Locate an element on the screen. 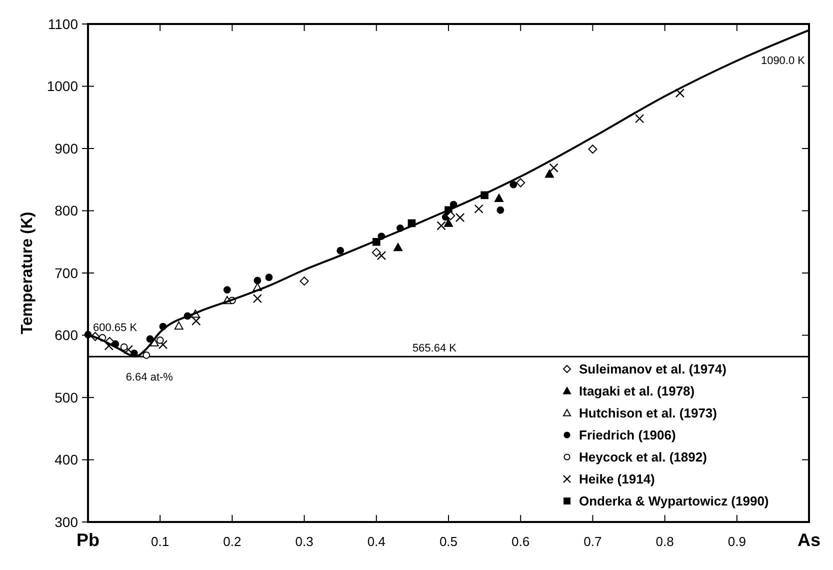  legend-label: Heike (1914) is located at coordinates (617, 479).